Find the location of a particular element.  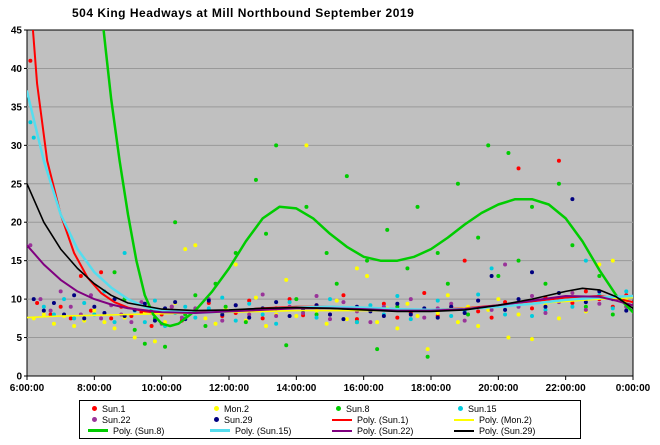

legend-item-poly-sun-22: Poly. (Sun.22) is located at coordinates (391, 430).